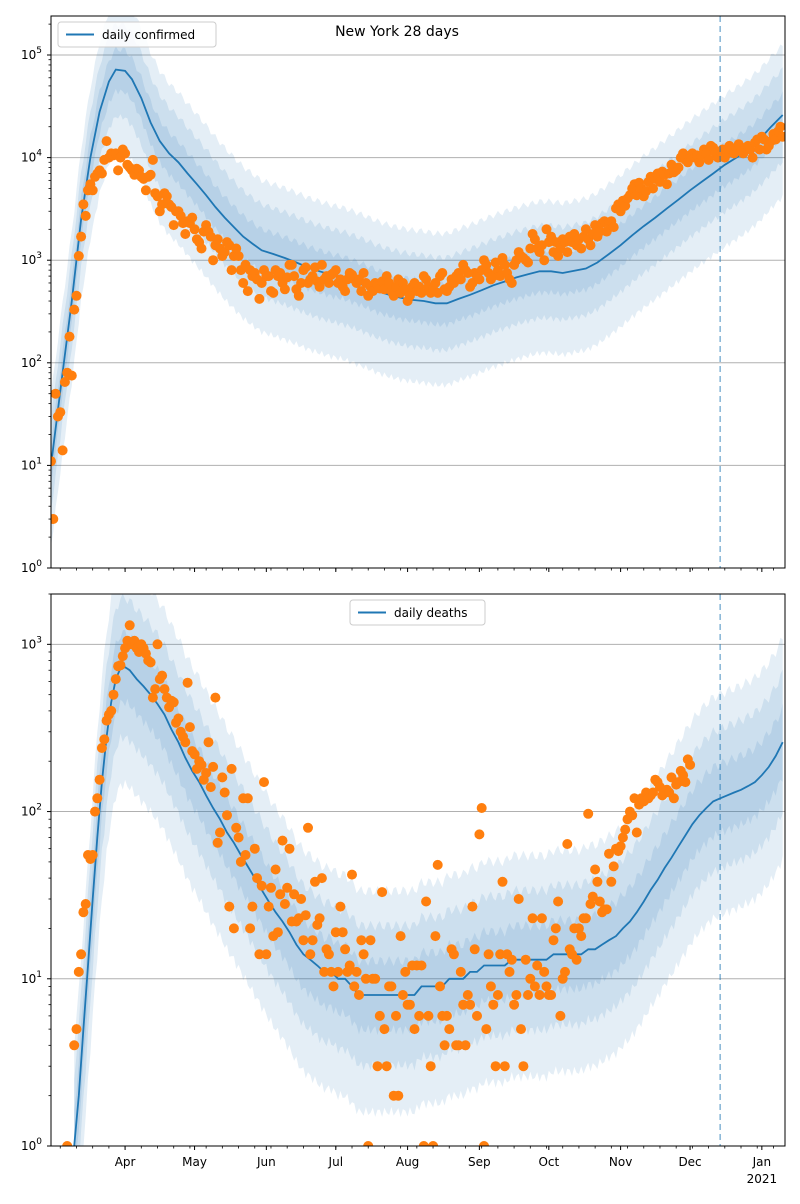 The width and height of the screenshot is (800, 1204). What do you see at coordinates (397, 32) in the screenshot?
I see `chart-title: New York 28 days` at bounding box center [397, 32].